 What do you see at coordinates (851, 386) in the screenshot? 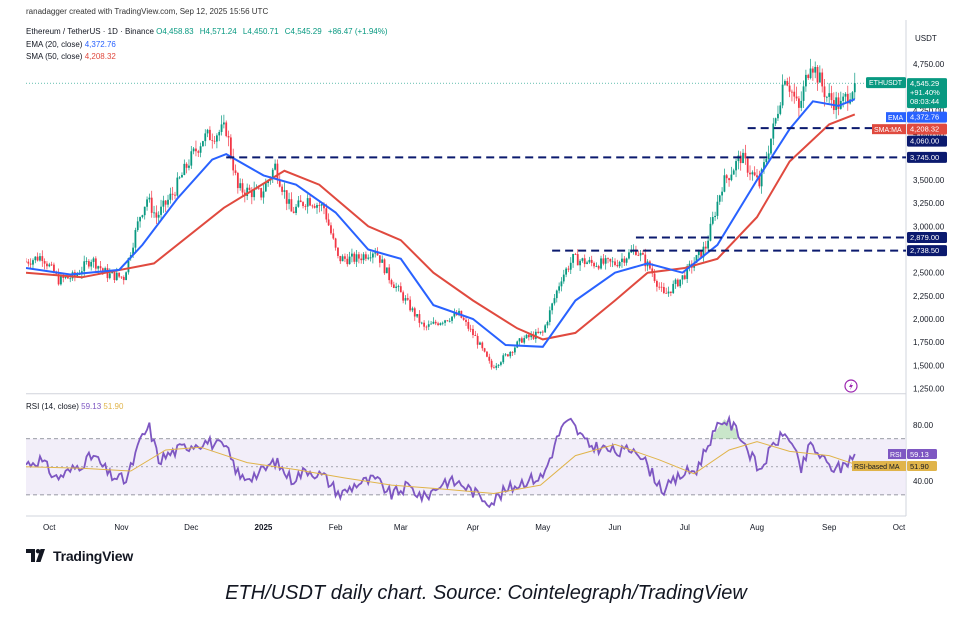
I see `lightning-icon` at bounding box center [851, 386].